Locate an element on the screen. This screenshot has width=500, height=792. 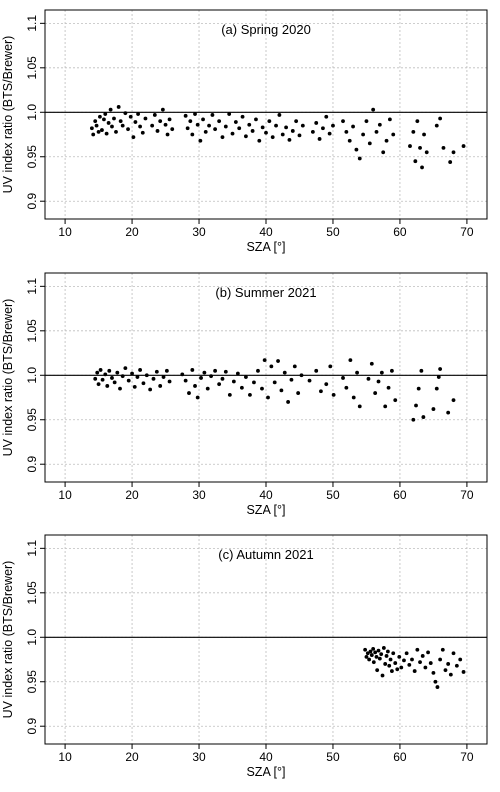
x-tick-label: 60 is located at coordinates (400, 495).